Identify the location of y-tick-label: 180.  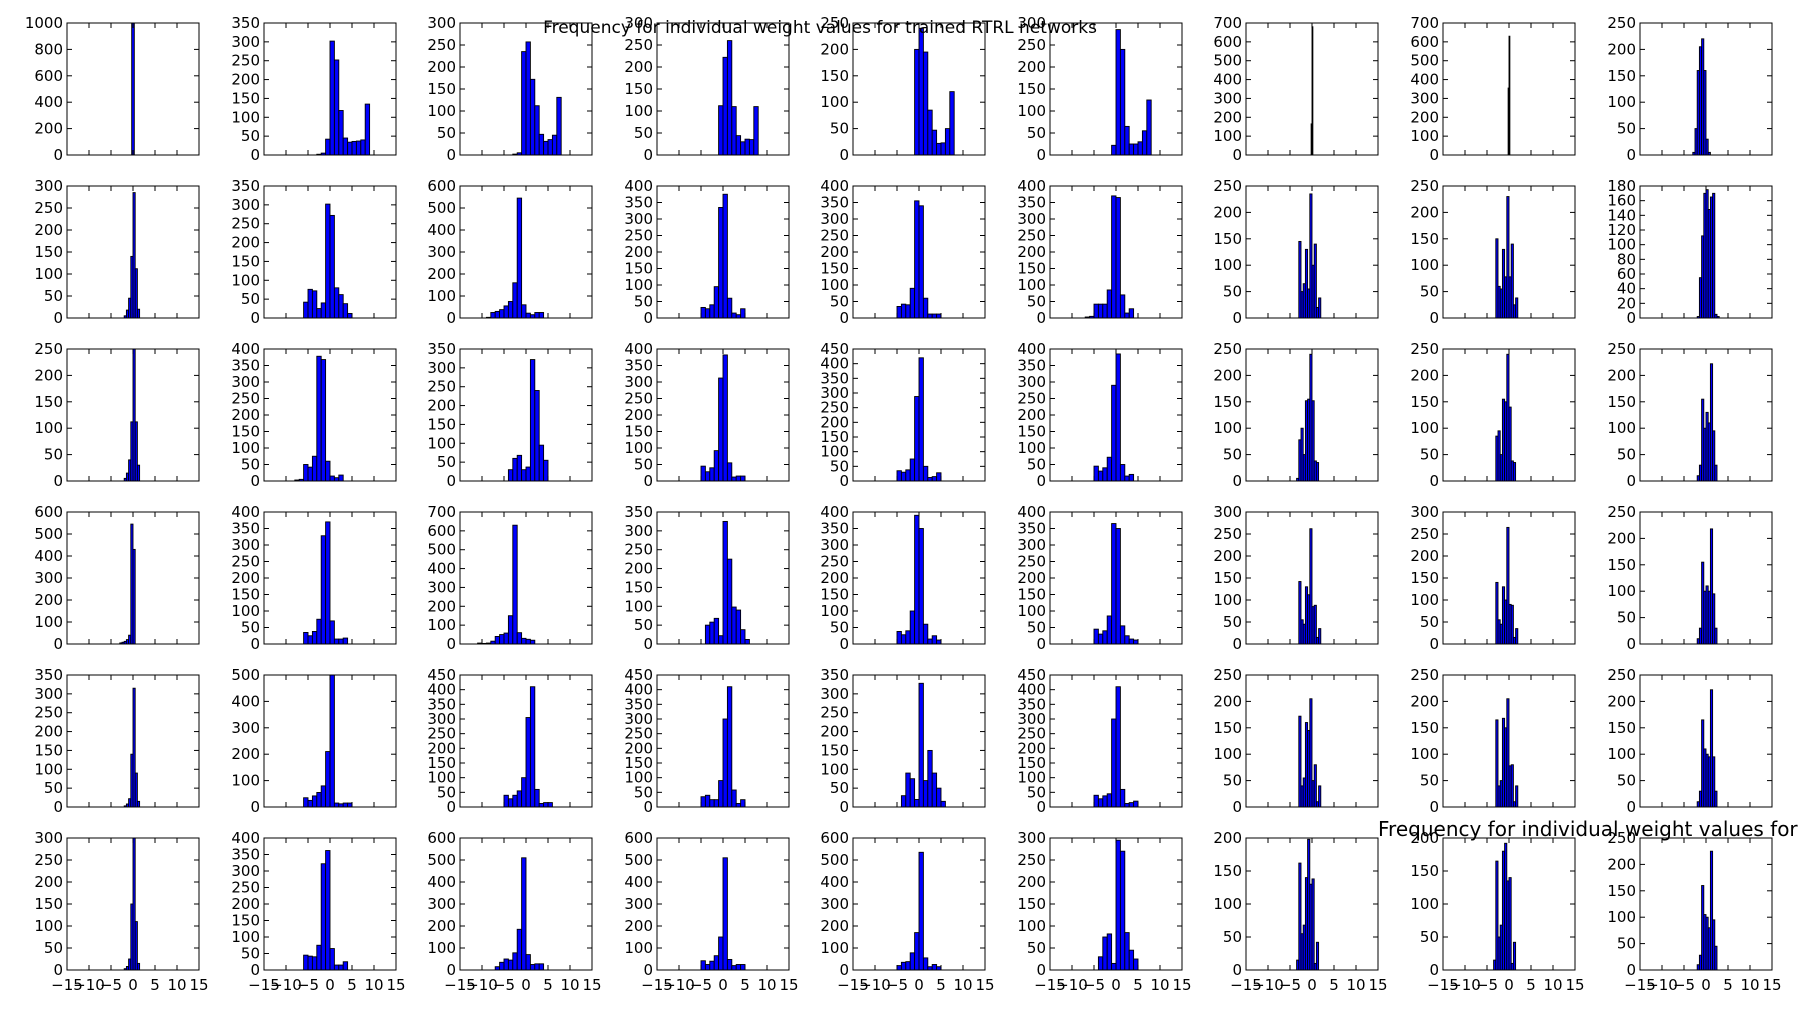
(1621, 186).